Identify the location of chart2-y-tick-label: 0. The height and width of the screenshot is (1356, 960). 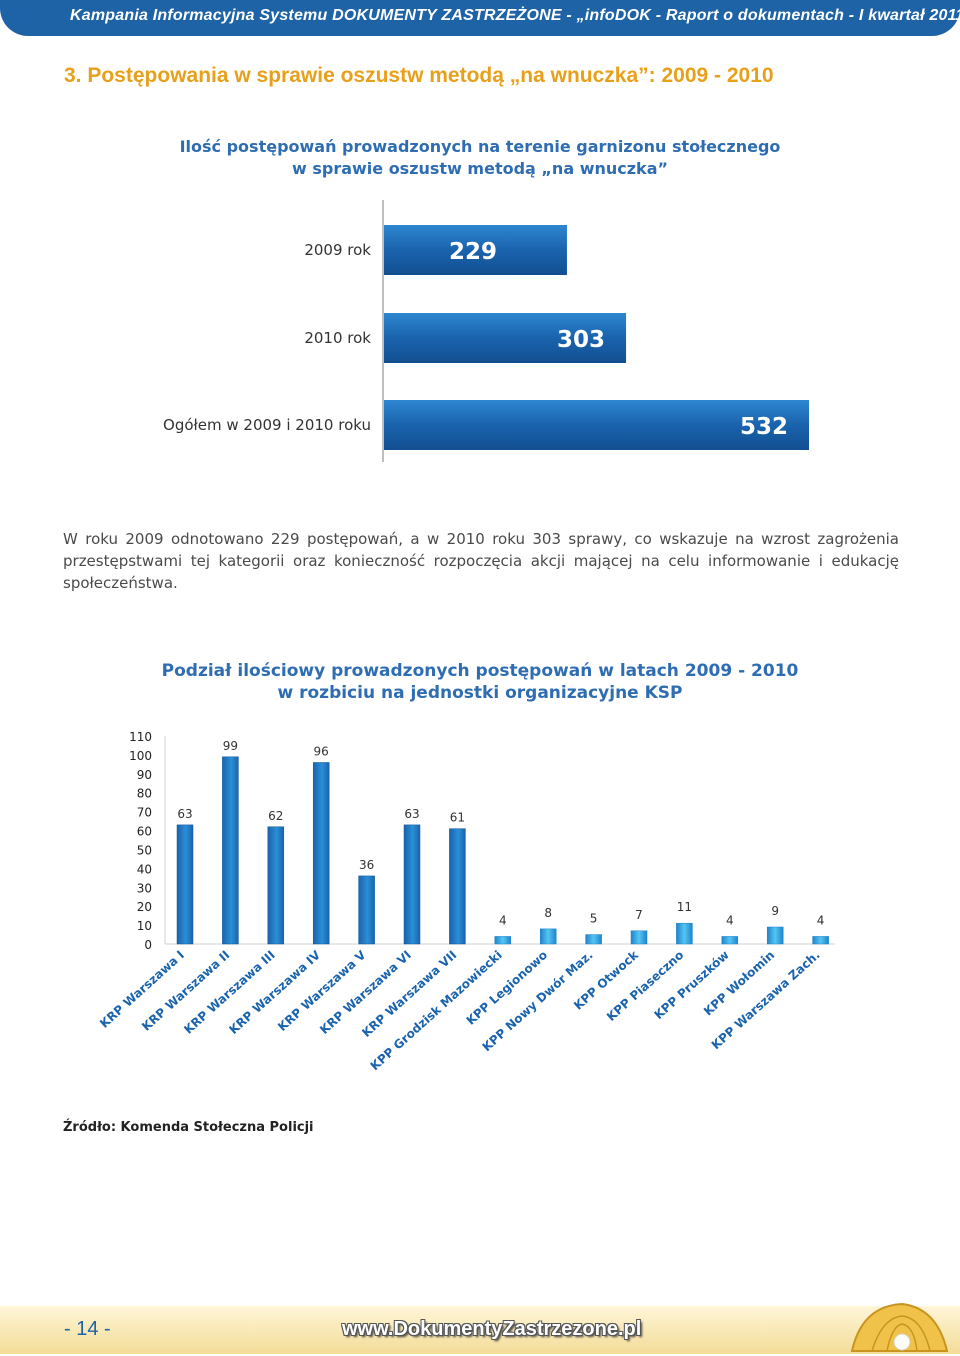
(148, 945).